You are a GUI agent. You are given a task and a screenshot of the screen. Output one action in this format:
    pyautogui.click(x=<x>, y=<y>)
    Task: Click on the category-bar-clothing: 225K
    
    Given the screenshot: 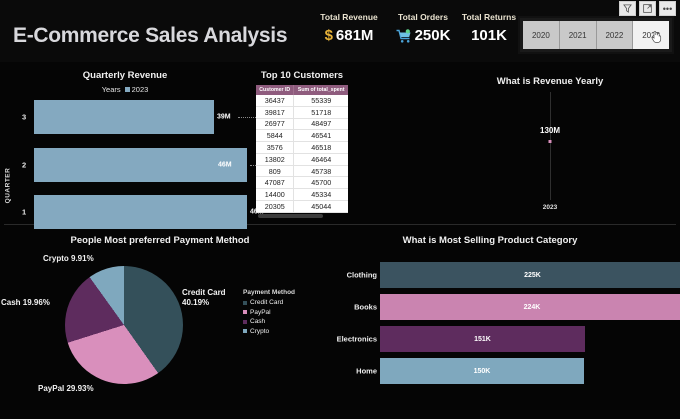 What is the action you would take?
    pyautogui.click(x=530, y=275)
    